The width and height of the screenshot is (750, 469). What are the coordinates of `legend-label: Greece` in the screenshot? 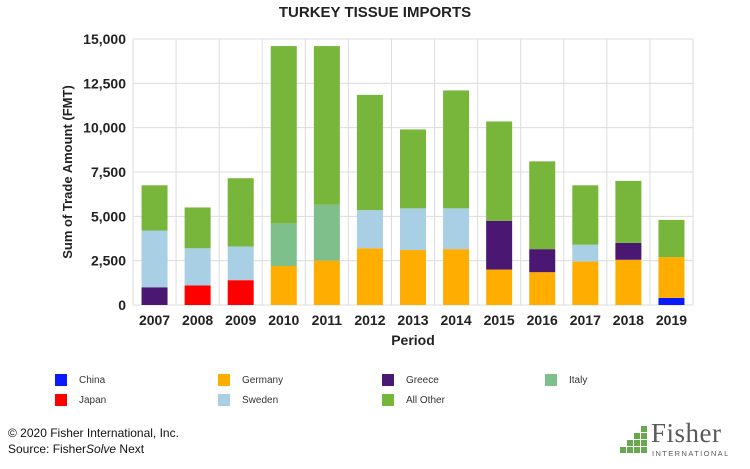 It's located at (422, 380).